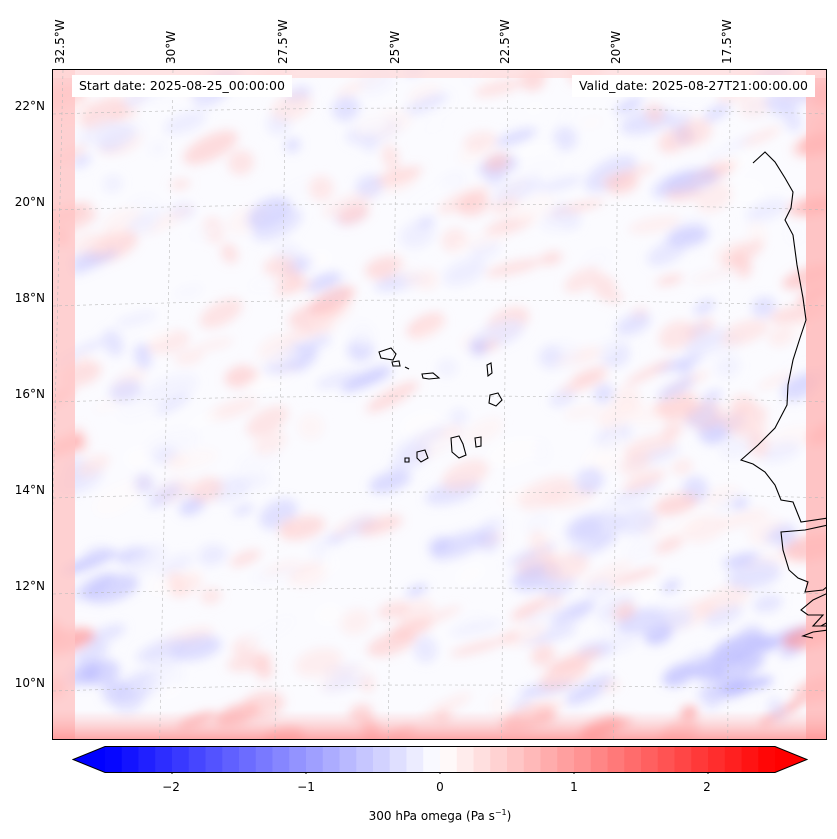  I want to click on valid-date-label: Valid_date: 2025-08-27T21:00:00.00, so click(693, 86).